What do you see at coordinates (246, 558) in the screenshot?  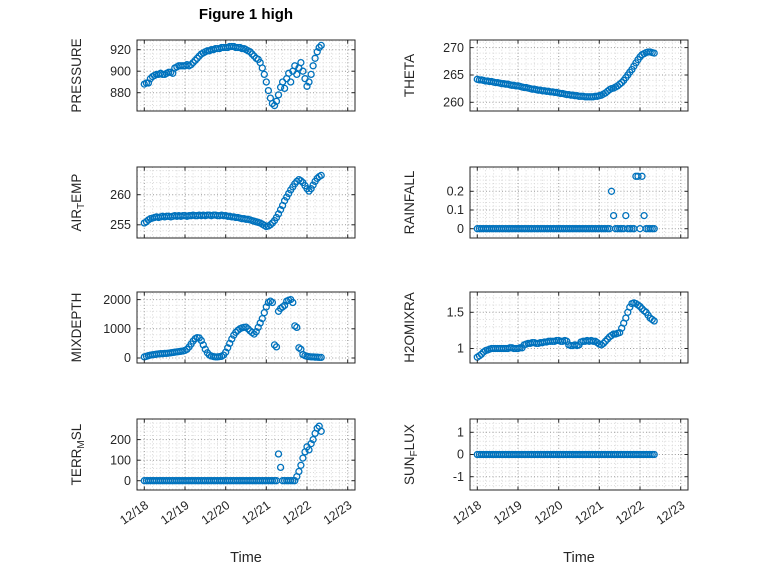 I see `x-axis-label-left: Time` at bounding box center [246, 558].